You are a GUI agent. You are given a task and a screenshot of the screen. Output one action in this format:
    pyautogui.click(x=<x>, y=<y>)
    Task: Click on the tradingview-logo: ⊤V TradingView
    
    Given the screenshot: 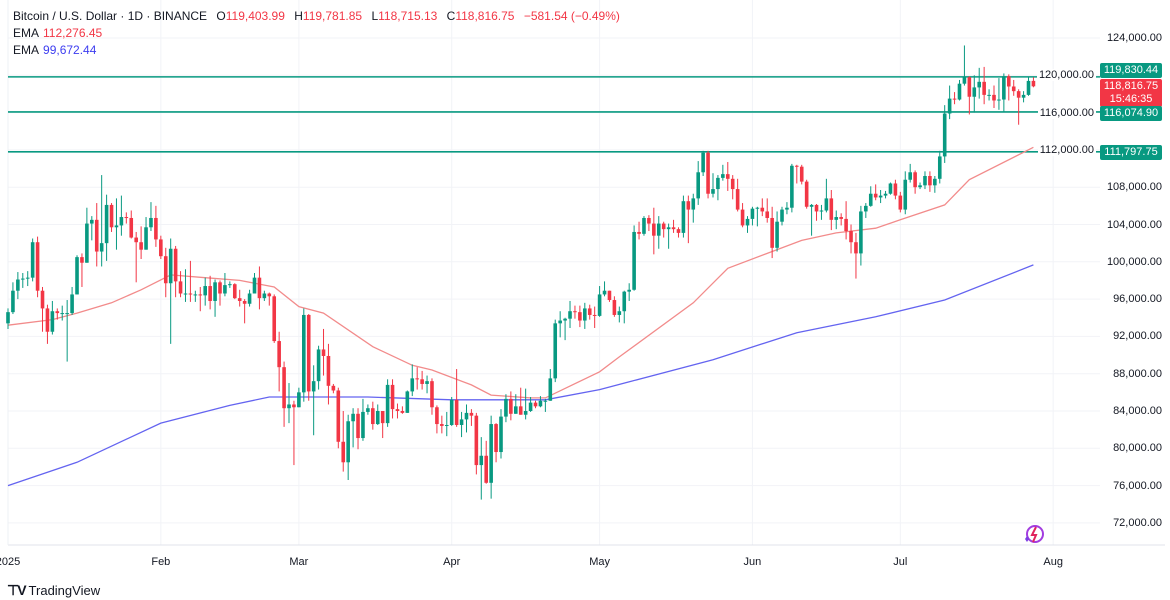 What is the action you would take?
    pyautogui.click(x=53, y=590)
    